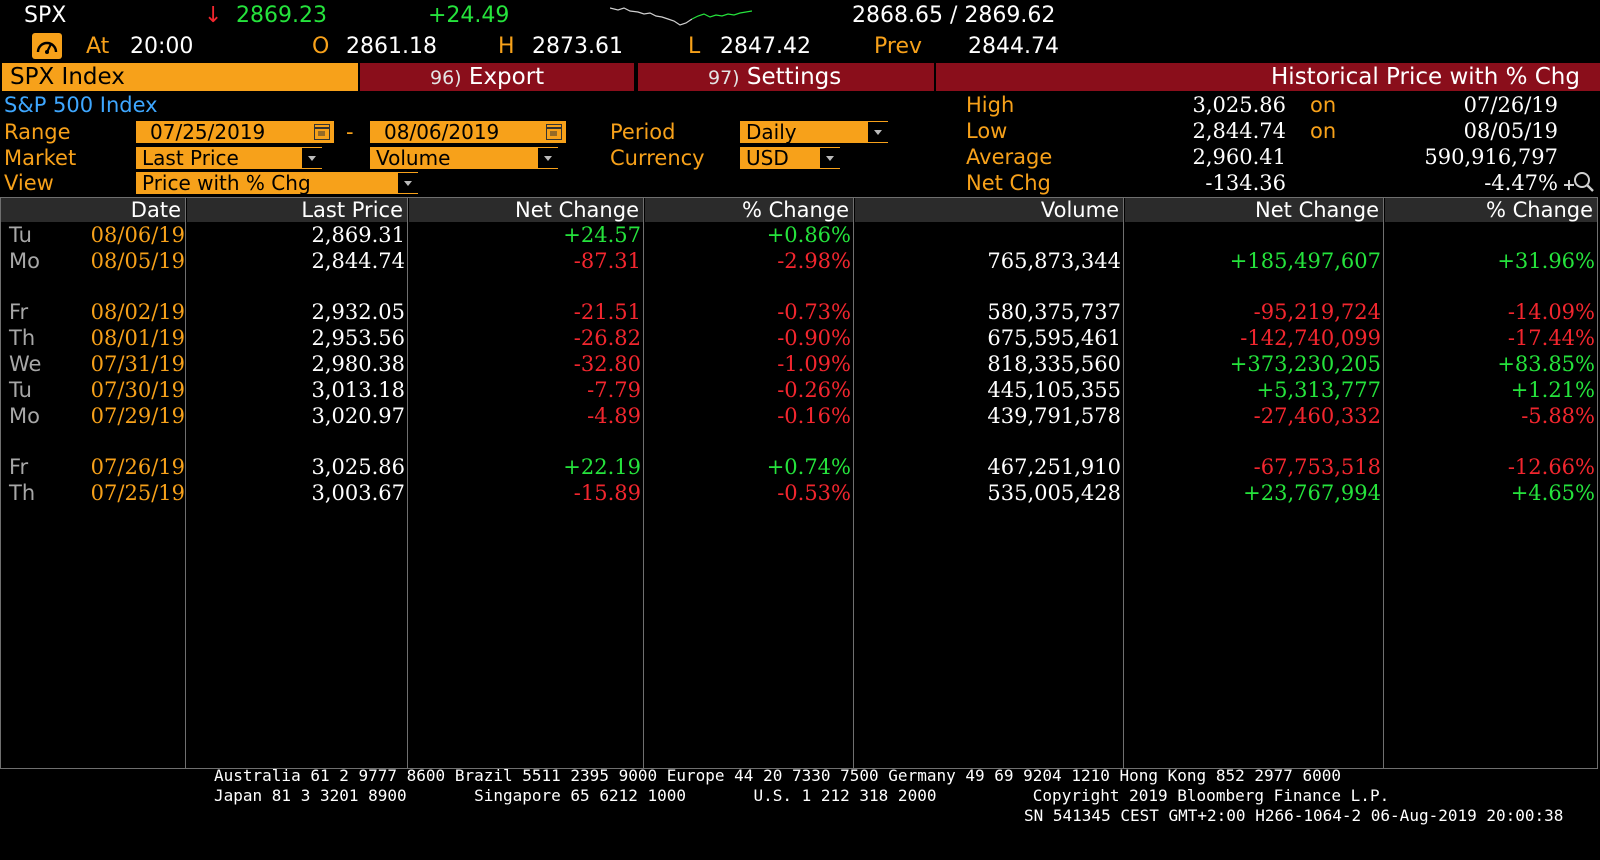 The width and height of the screenshot is (1600, 860). I want to click on cell-volume-pct-change: -17.44%, so click(1551, 338).